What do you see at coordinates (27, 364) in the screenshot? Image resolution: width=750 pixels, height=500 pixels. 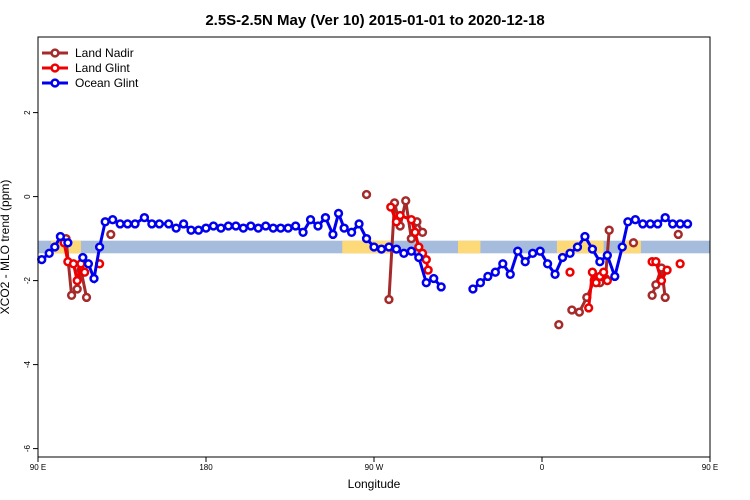 I see `y-tick-label: -4` at bounding box center [27, 364].